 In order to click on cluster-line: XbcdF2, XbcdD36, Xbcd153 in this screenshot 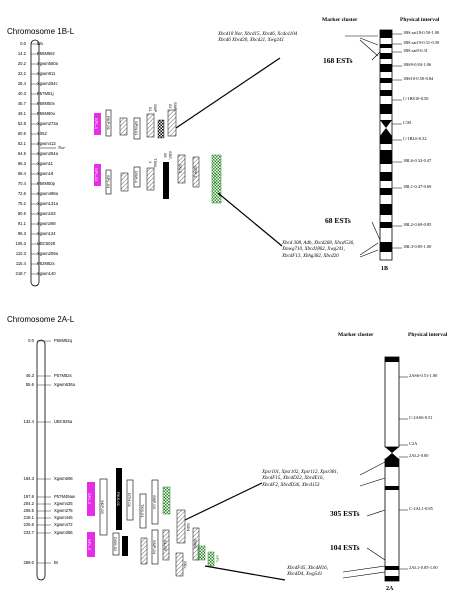, I will do `click(291, 485)`.